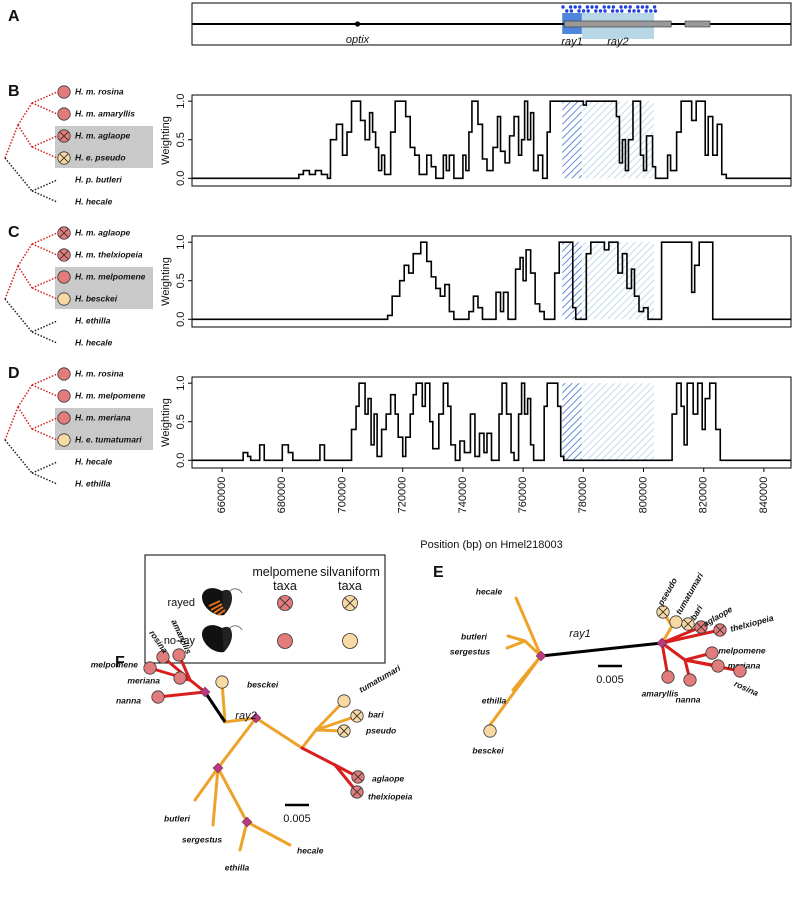  Describe the element at coordinates (310, 850) in the screenshot. I see `tip-label: hecale` at that location.